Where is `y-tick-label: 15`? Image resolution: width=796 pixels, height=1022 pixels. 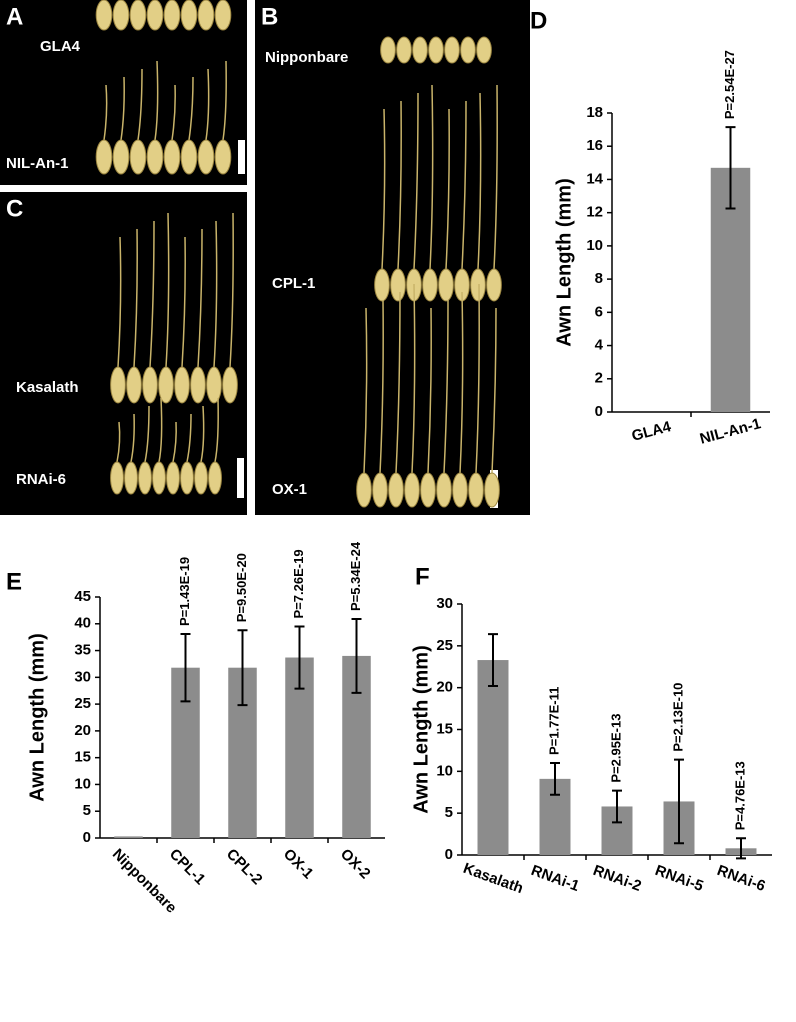 y-tick-label: 15 is located at coordinates (82, 757).